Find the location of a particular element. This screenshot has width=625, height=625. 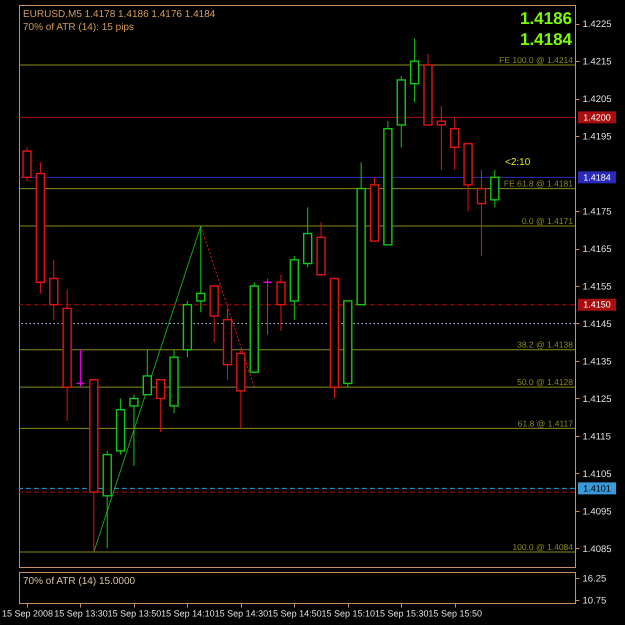

ref-line-label: 1.4184 is located at coordinates (597, 177).